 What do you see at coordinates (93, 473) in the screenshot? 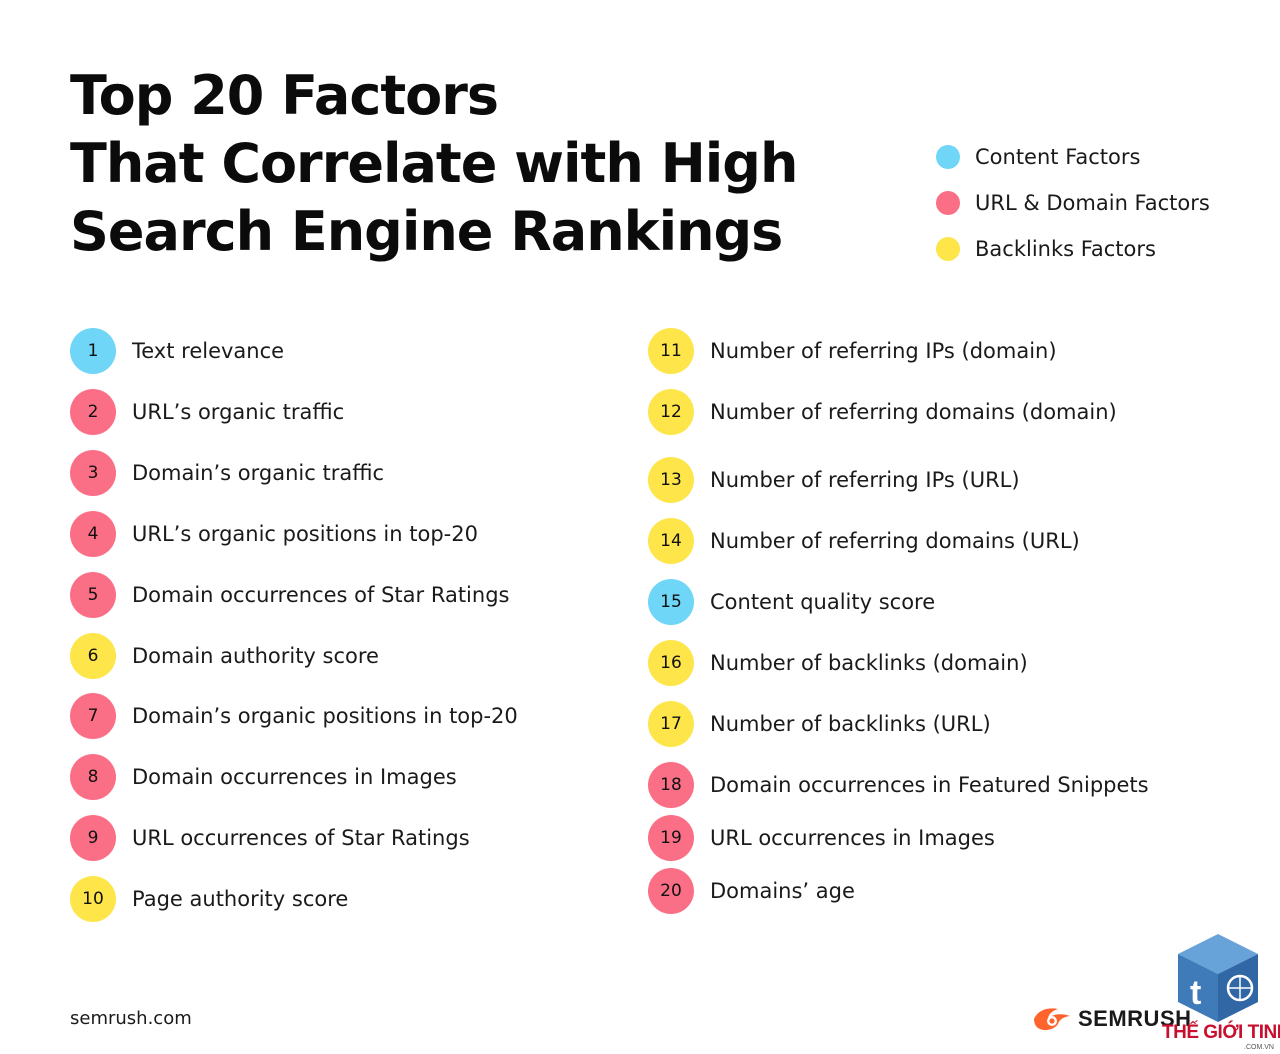
I see `rank-badge: 3` at bounding box center [93, 473].